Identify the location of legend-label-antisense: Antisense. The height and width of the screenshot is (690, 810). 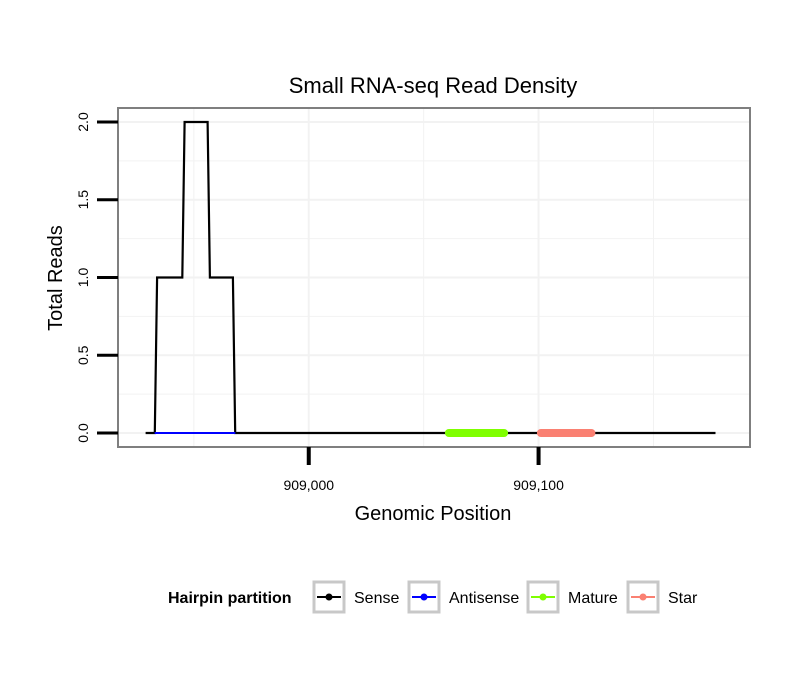
(484, 598).